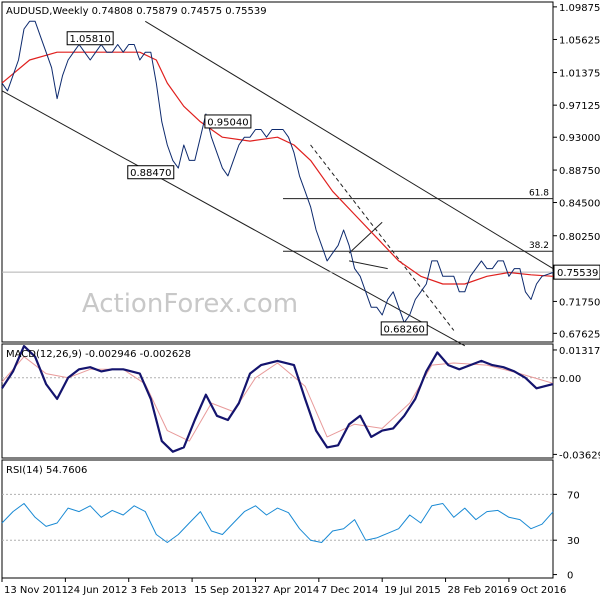  I want to click on price-y-tick-label: 0.71750, so click(579, 302).